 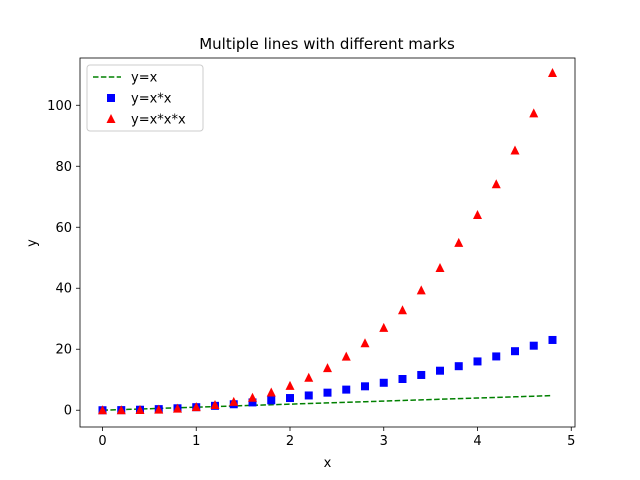 What do you see at coordinates (68, 411) in the screenshot?
I see `y-tick-label: 0` at bounding box center [68, 411].